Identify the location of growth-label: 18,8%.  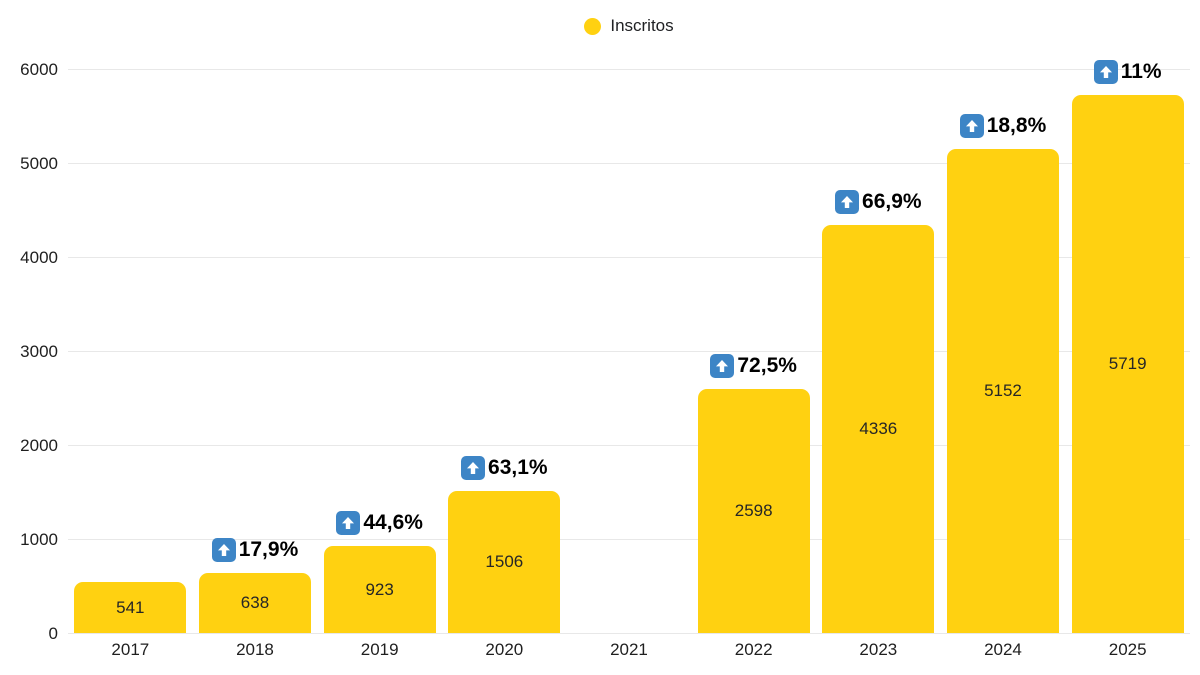
(1003, 125).